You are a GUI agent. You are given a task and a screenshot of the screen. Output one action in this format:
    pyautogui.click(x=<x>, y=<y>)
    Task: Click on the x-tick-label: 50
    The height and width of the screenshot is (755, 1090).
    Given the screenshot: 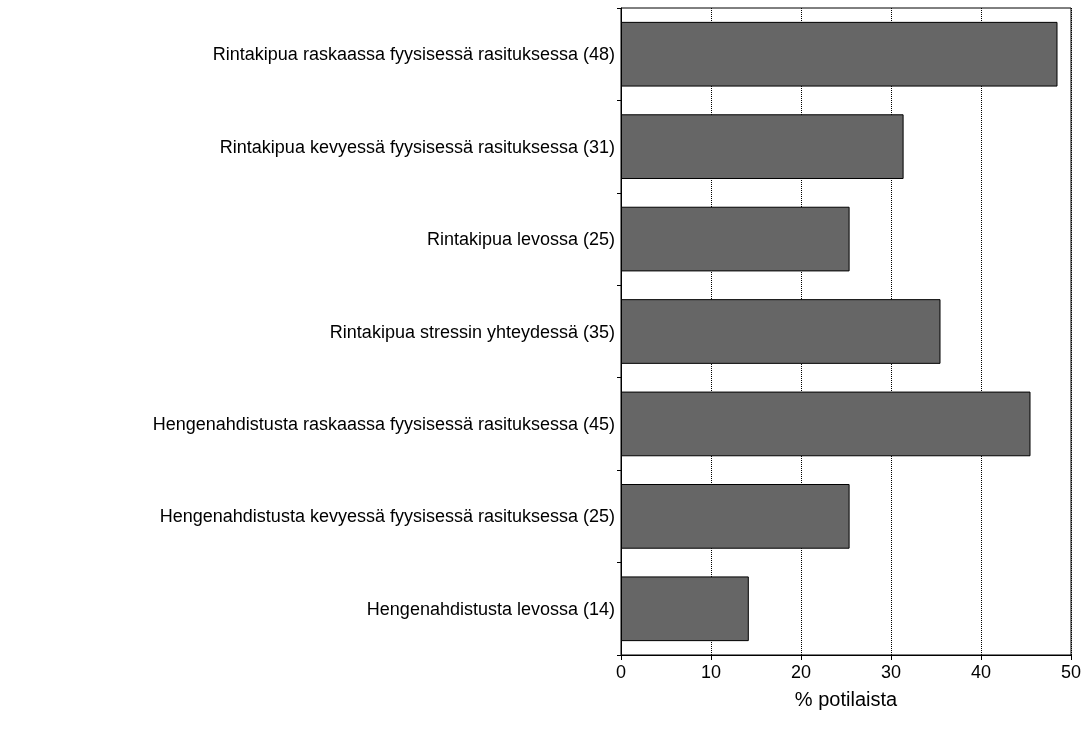 What is the action you would take?
    pyautogui.click(x=1071, y=672)
    